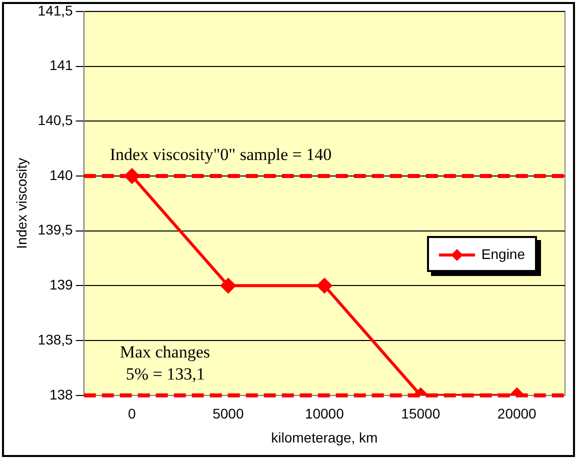  What do you see at coordinates (61, 394) in the screenshot?
I see `y-tick-label: 138` at bounding box center [61, 394].